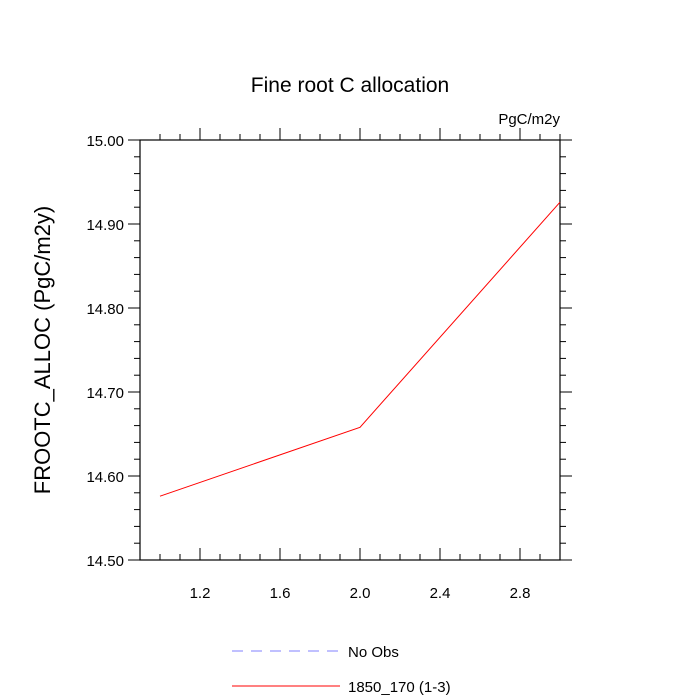 The width and height of the screenshot is (700, 700). Describe the element at coordinates (529, 119) in the screenshot. I see `units-label: PgC/m2y` at that location.